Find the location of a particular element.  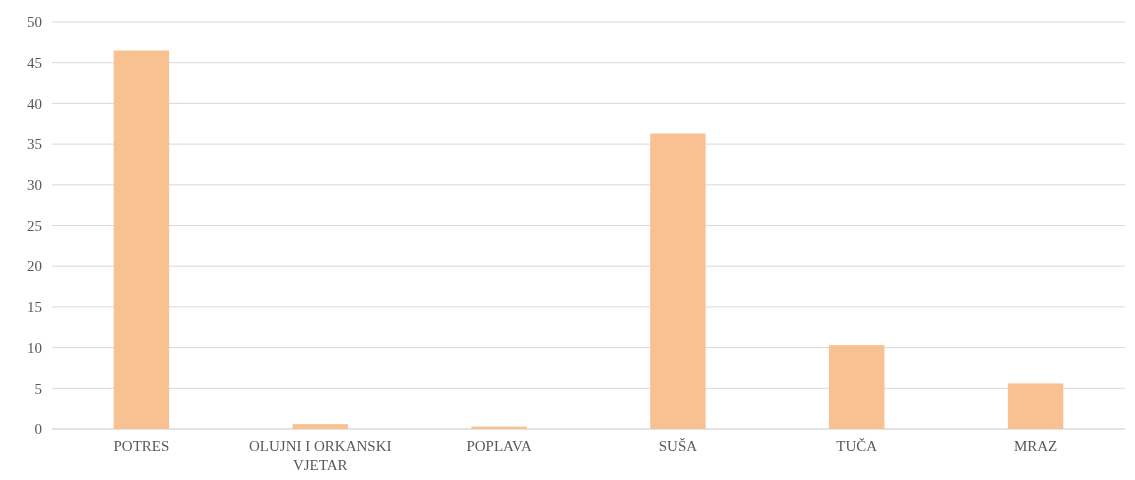

y-tick-label: 25 is located at coordinates (34, 225).